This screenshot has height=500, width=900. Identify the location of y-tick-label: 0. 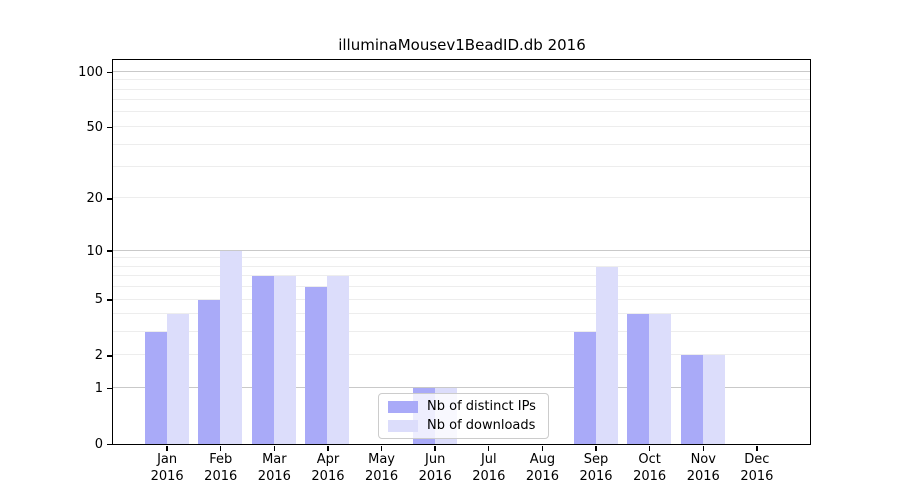
(98, 444).